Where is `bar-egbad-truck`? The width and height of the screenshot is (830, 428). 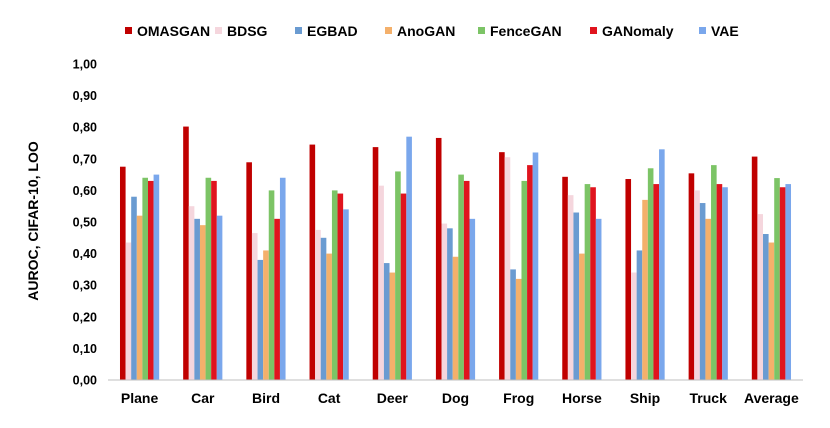 bar-egbad-truck is located at coordinates (702, 291).